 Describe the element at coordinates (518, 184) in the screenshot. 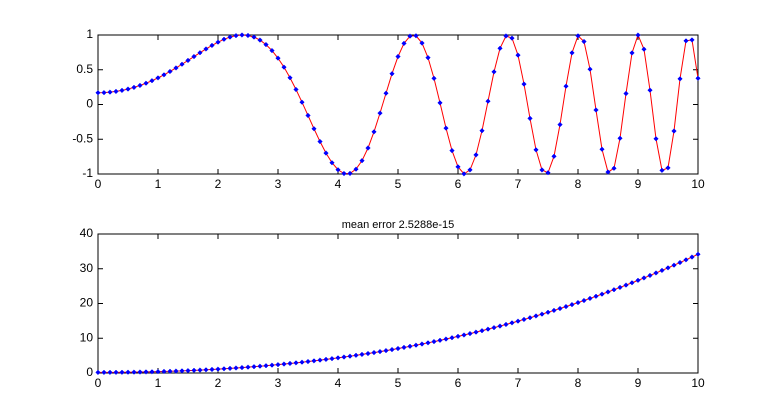

I see `x-tick-label: 7` at that location.